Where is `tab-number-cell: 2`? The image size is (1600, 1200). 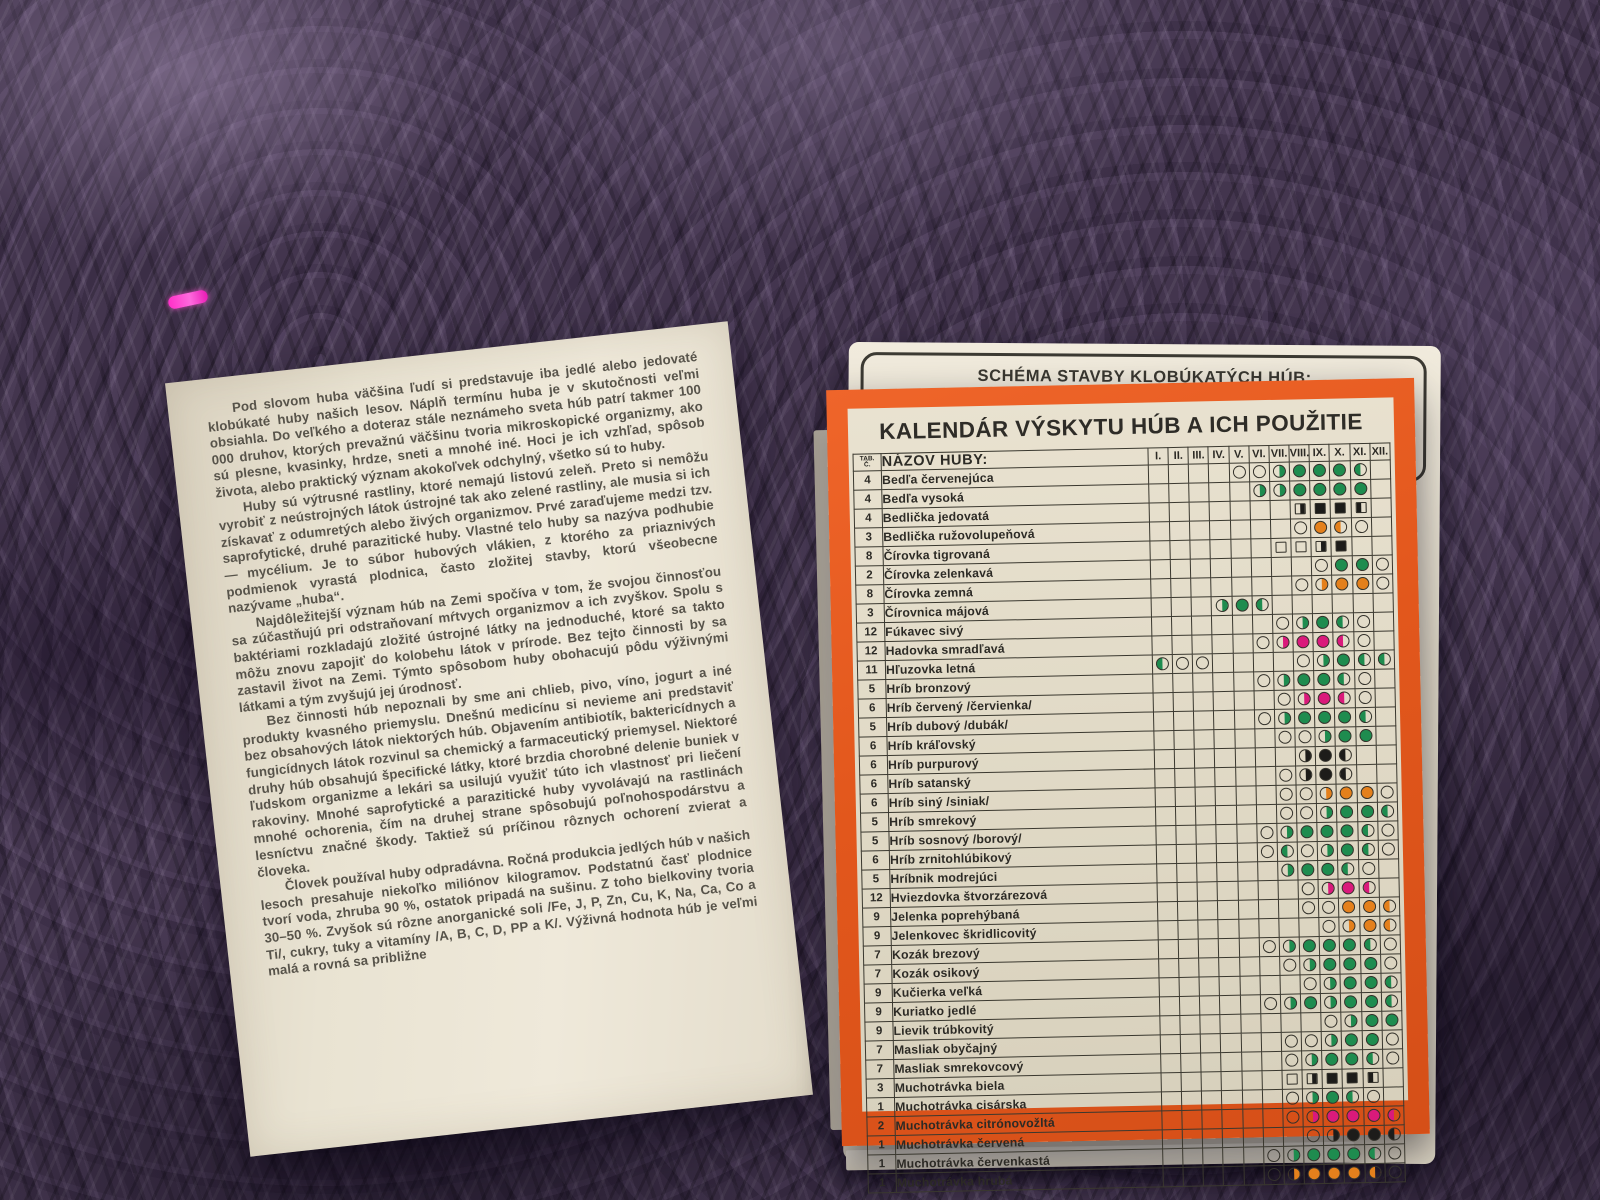 tab-number-cell: 2 is located at coordinates (881, 1126).